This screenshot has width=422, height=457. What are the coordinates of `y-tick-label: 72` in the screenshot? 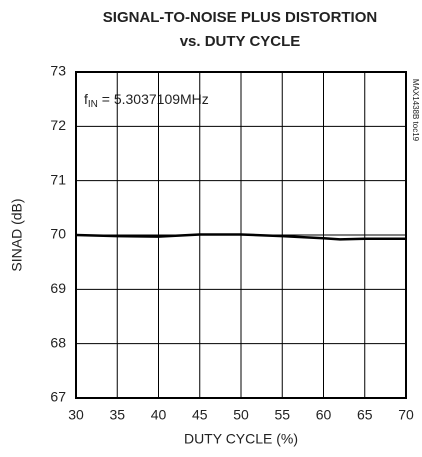 It's located at (58, 125).